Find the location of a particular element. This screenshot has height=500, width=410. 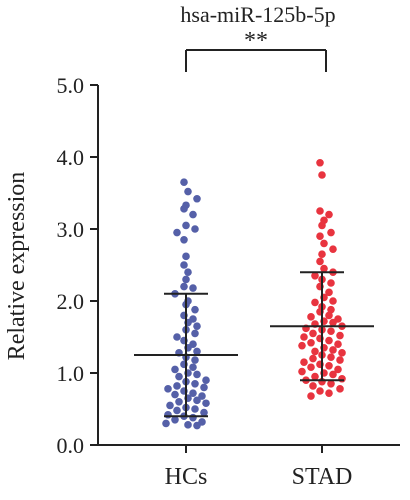

x-tick-label: STAD is located at coordinates (322, 477).